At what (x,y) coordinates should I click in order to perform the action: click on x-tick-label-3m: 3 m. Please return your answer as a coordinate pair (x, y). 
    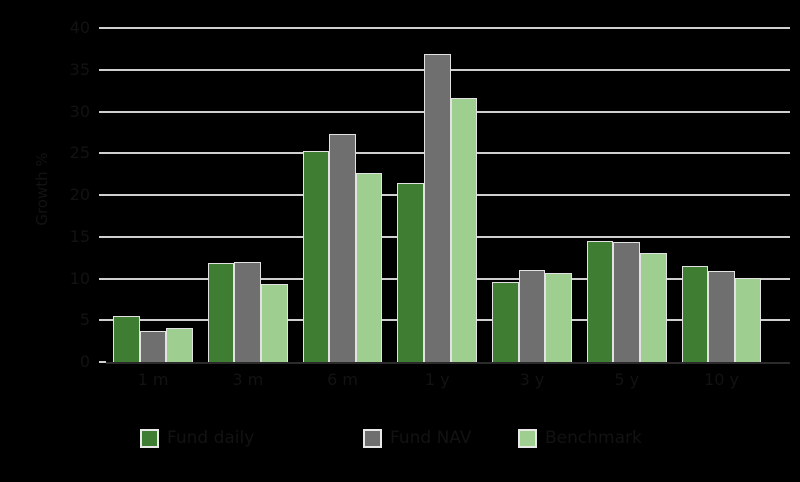
    Looking at the image, I should click on (248, 379).